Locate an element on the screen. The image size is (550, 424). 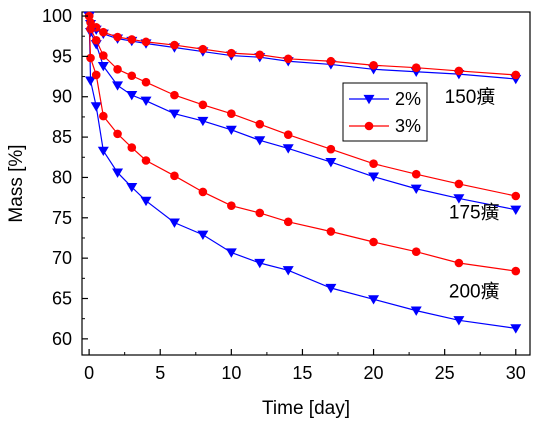
x-tick-label: 5 is located at coordinates (160, 373).